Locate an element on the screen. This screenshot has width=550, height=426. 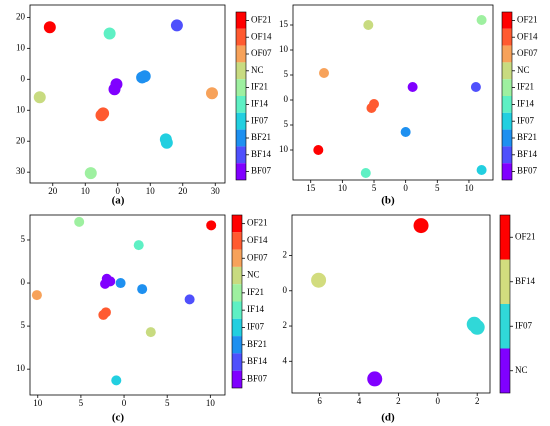
x-tick-label: 15 is located at coordinates (311, 188).